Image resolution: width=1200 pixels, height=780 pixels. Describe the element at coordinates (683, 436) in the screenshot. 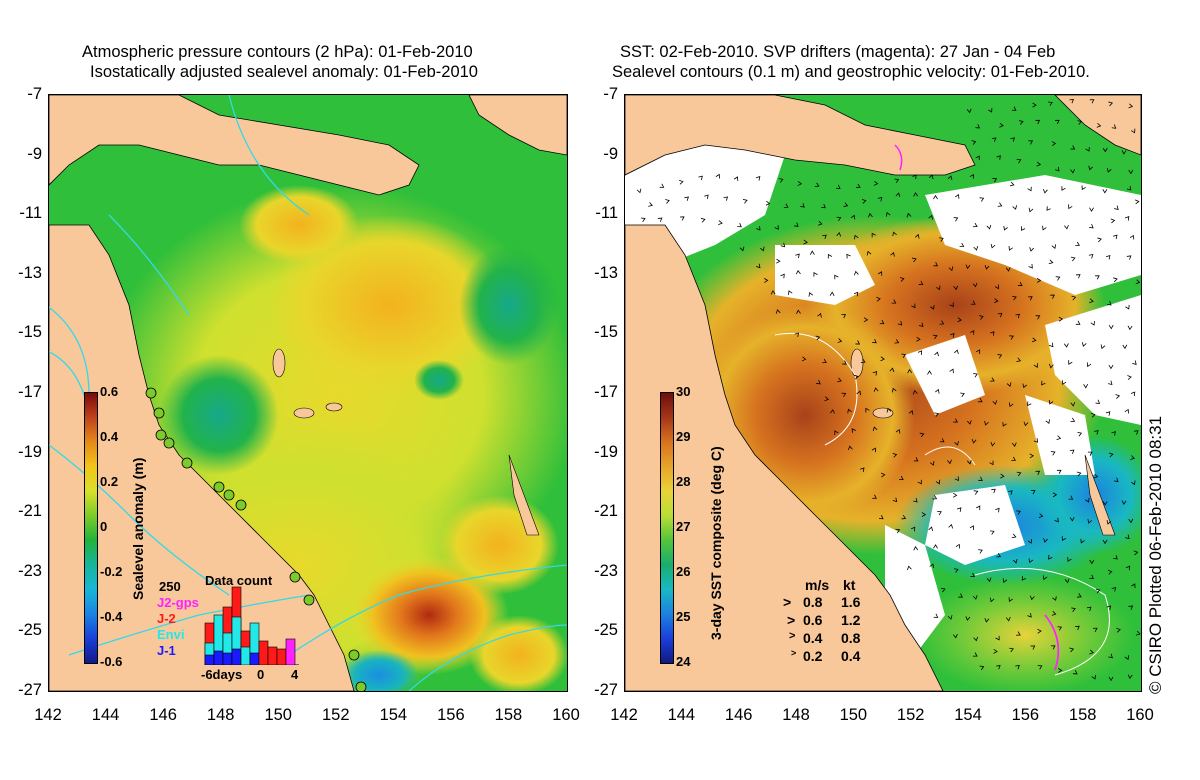

I see `sst-colorbar-tick: 29` at that location.